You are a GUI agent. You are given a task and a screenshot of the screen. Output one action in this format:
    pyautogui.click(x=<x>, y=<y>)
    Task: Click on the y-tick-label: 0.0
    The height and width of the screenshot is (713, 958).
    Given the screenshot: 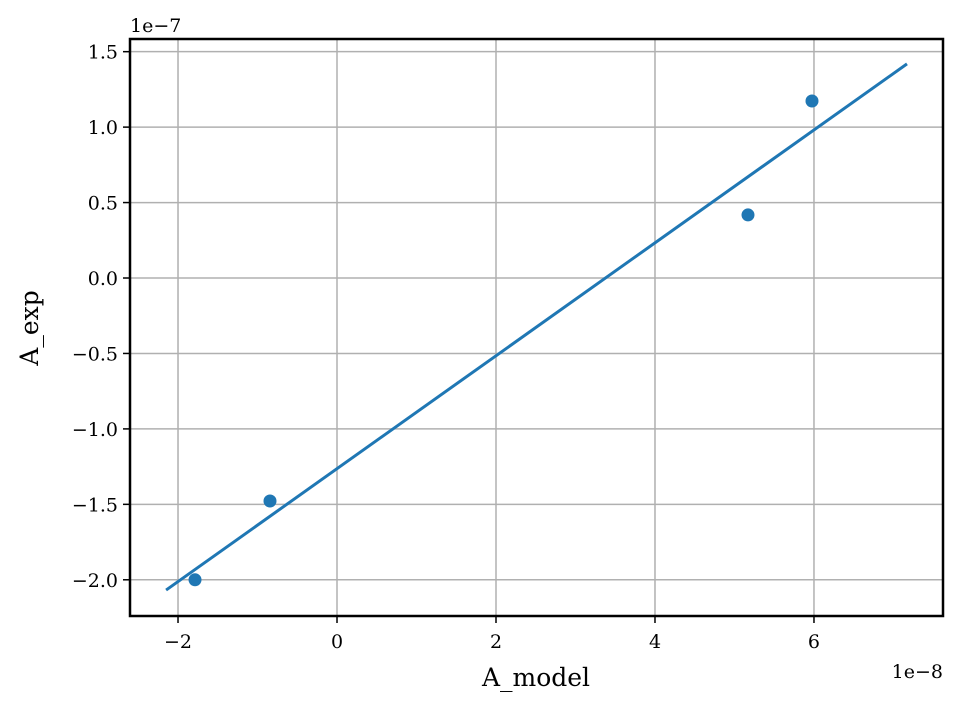 What is the action you would take?
    pyautogui.click(x=103, y=279)
    